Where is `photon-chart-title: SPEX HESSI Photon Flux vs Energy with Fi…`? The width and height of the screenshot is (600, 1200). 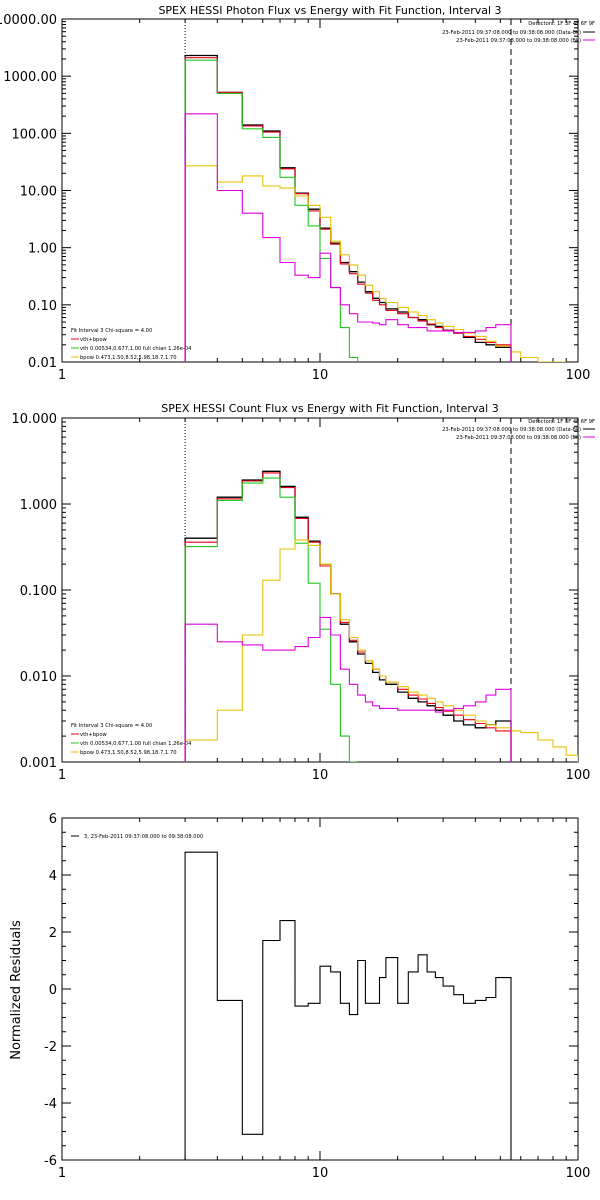 photon-chart-title: SPEX HESSI Photon Flux vs Energy with Fi… is located at coordinates (329, 10).